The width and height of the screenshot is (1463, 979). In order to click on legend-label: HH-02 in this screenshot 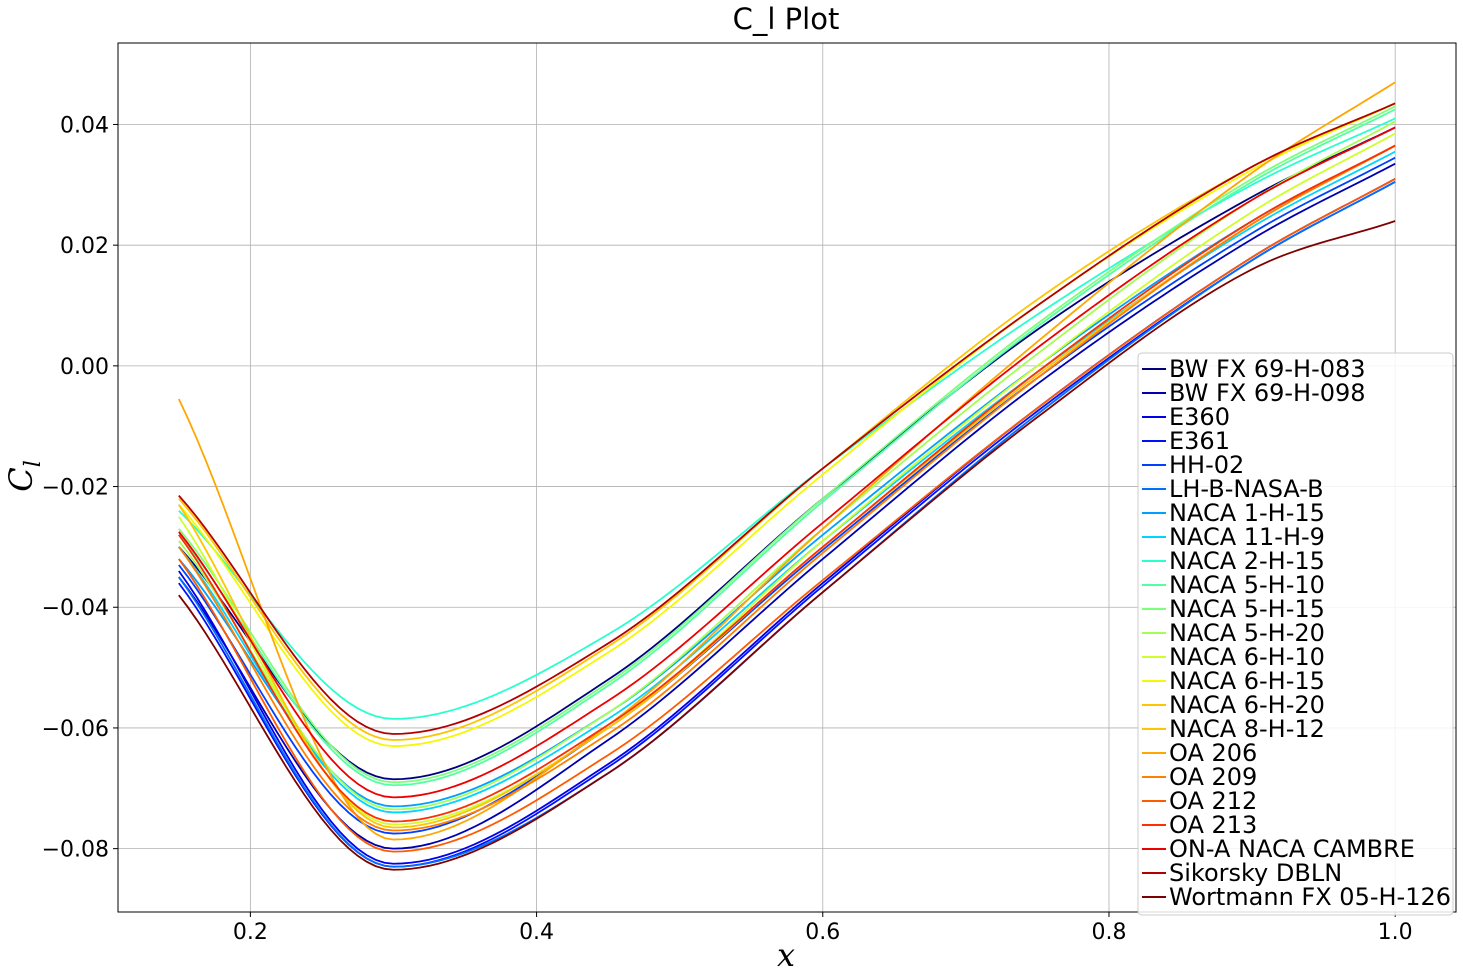, I will do `click(1206, 465)`.